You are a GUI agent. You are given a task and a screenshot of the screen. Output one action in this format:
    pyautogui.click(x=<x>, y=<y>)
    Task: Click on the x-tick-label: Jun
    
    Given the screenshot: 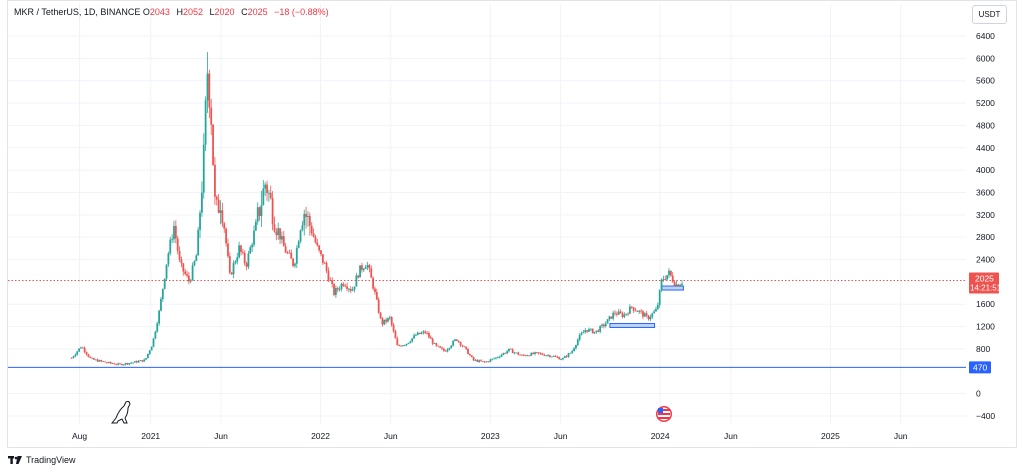 What is the action you would take?
    pyautogui.click(x=901, y=436)
    